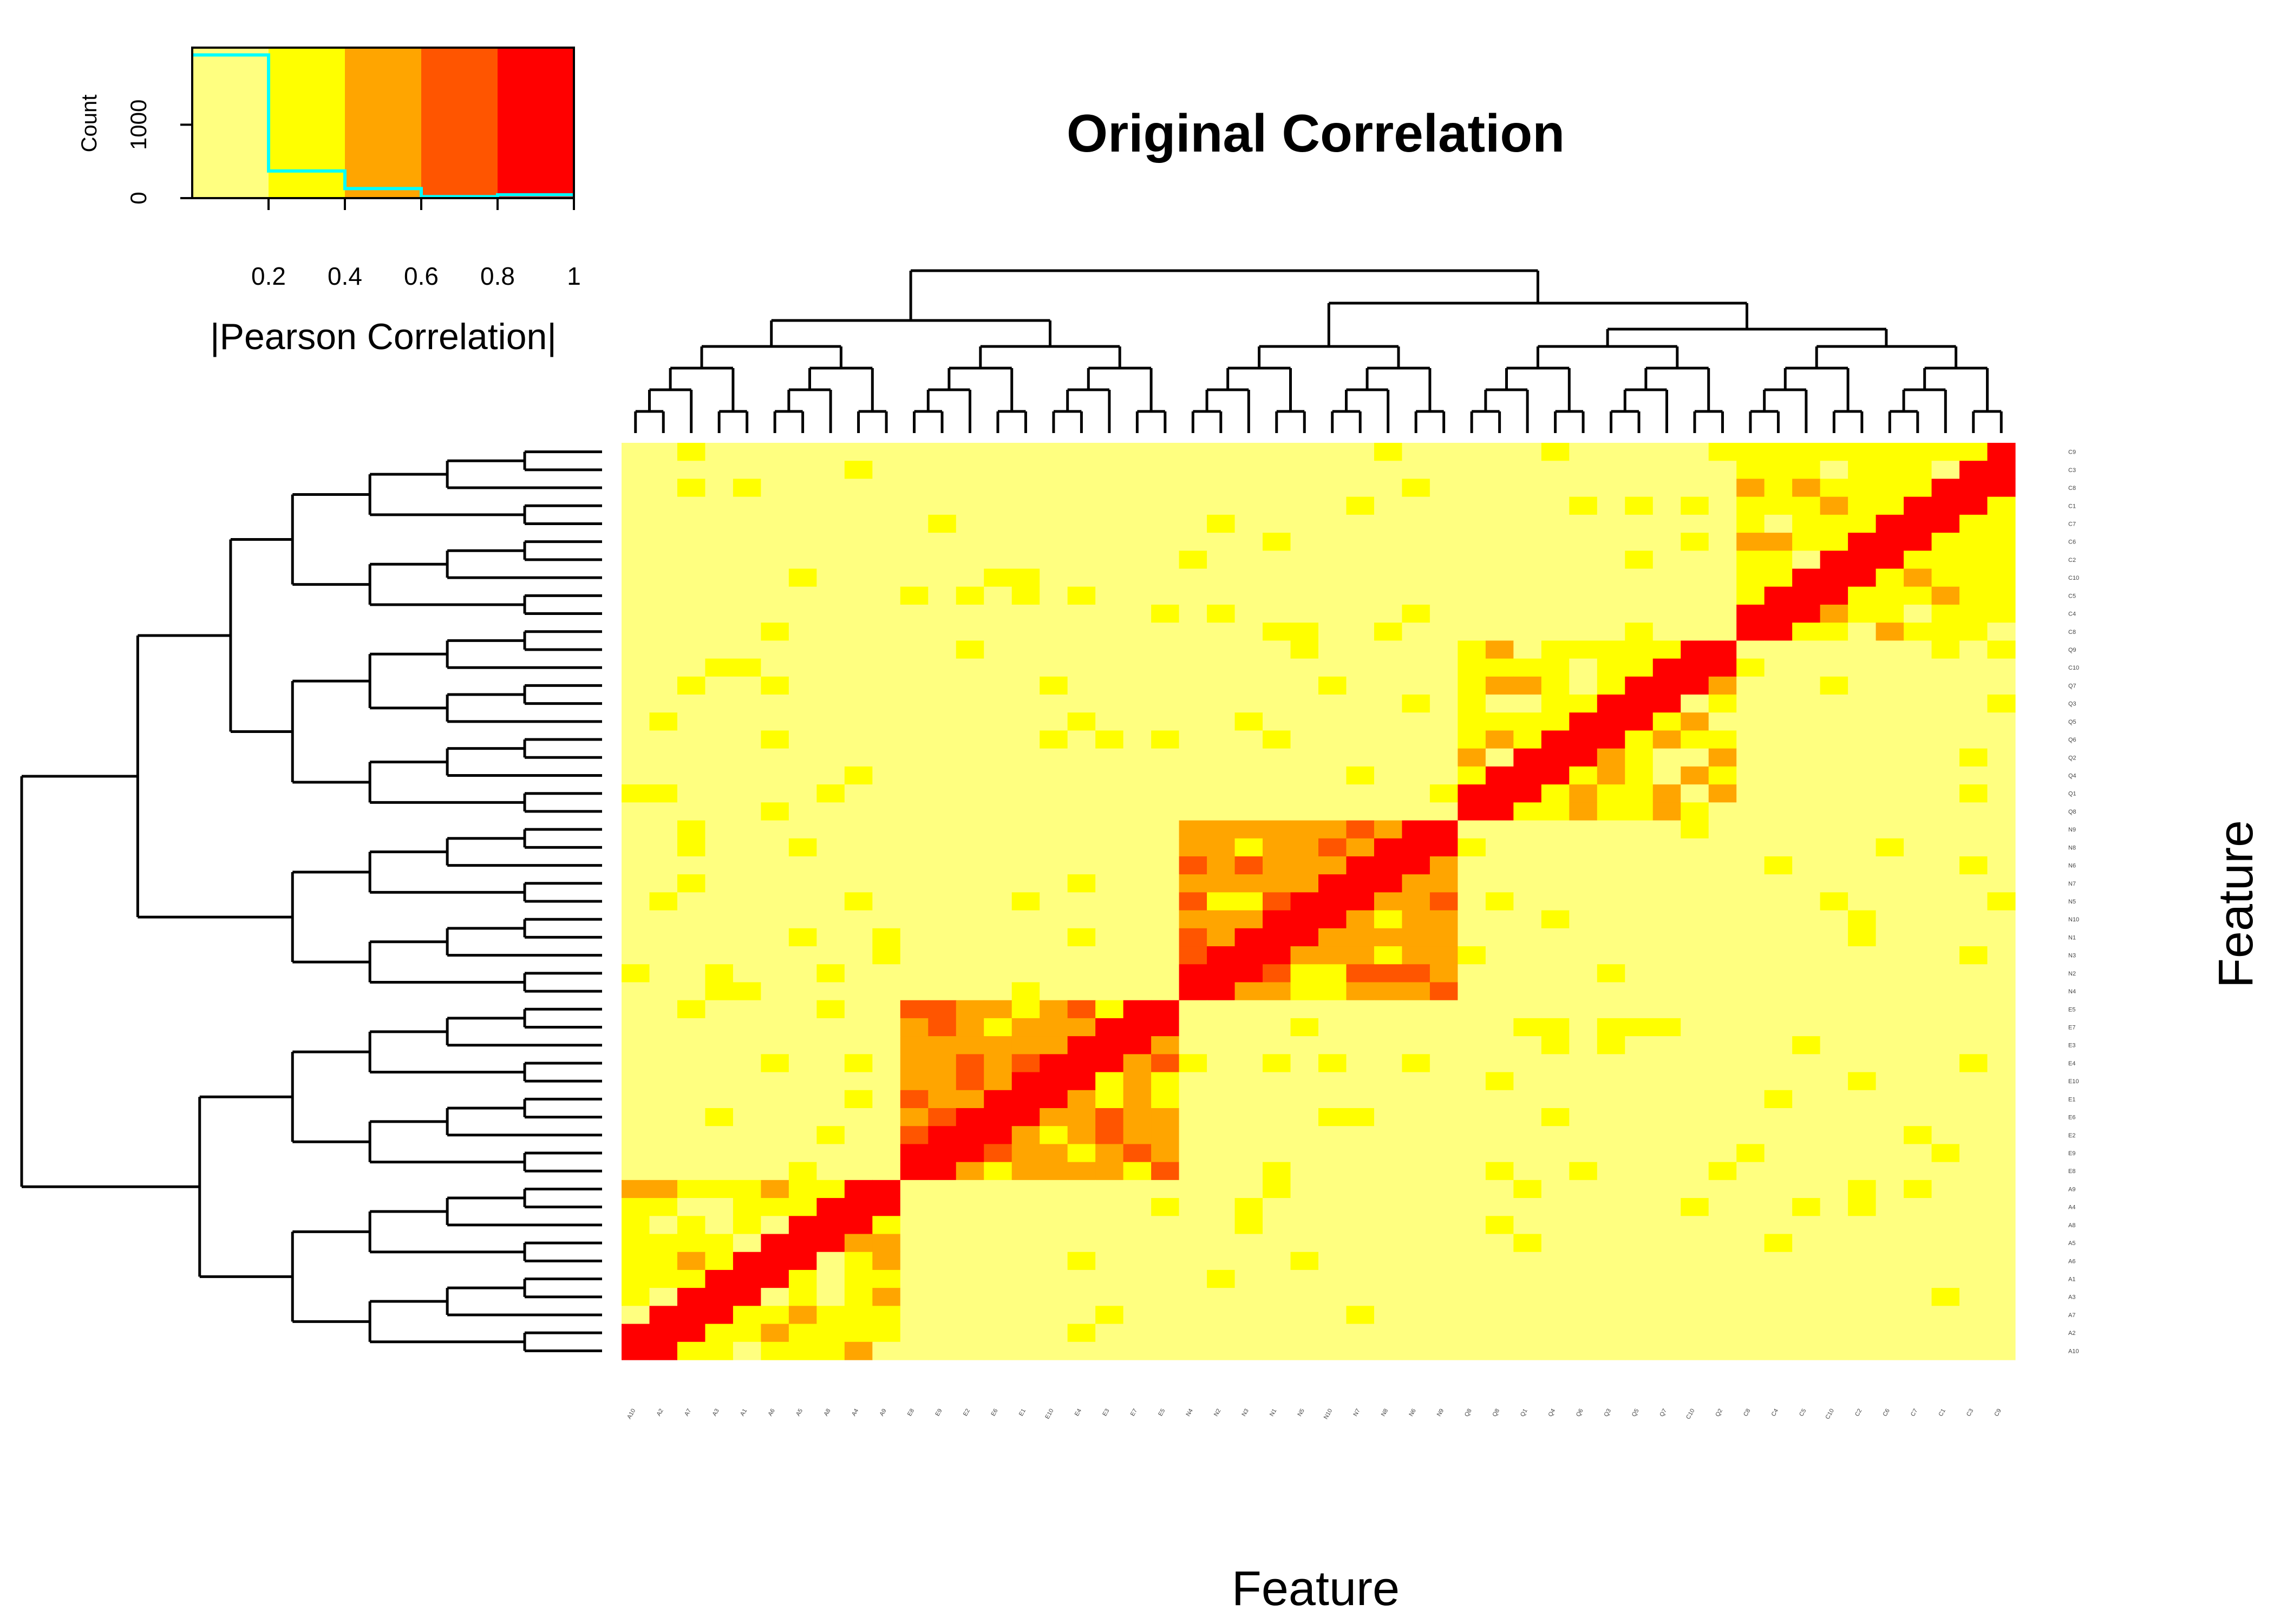  Describe the element at coordinates (1915, 1413) in the screenshot. I see `column-tick-label: C7` at that location.